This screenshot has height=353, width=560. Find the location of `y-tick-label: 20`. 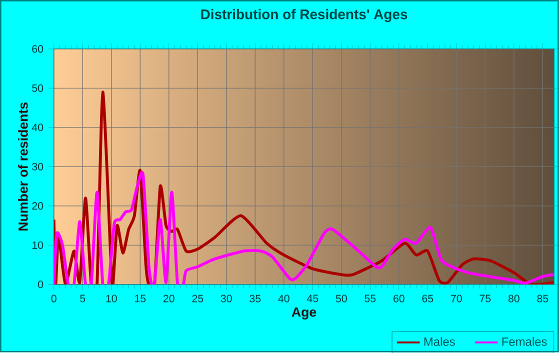

y-tick-label: 20 is located at coordinates (38, 206).